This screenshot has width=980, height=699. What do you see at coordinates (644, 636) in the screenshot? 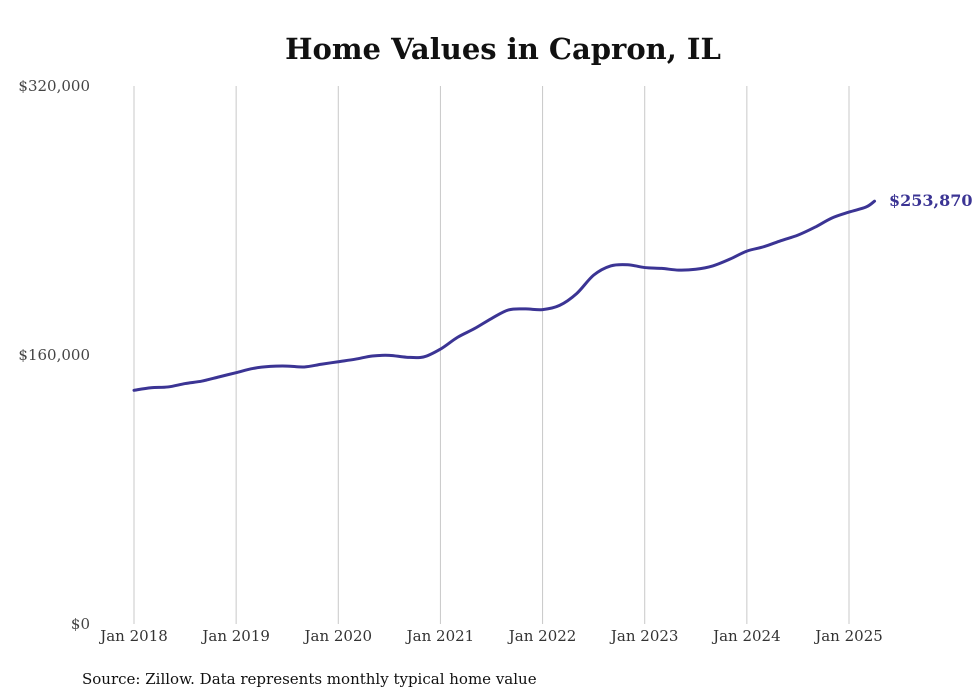
I see `x-tick-label: Jan 2023` at bounding box center [644, 636].